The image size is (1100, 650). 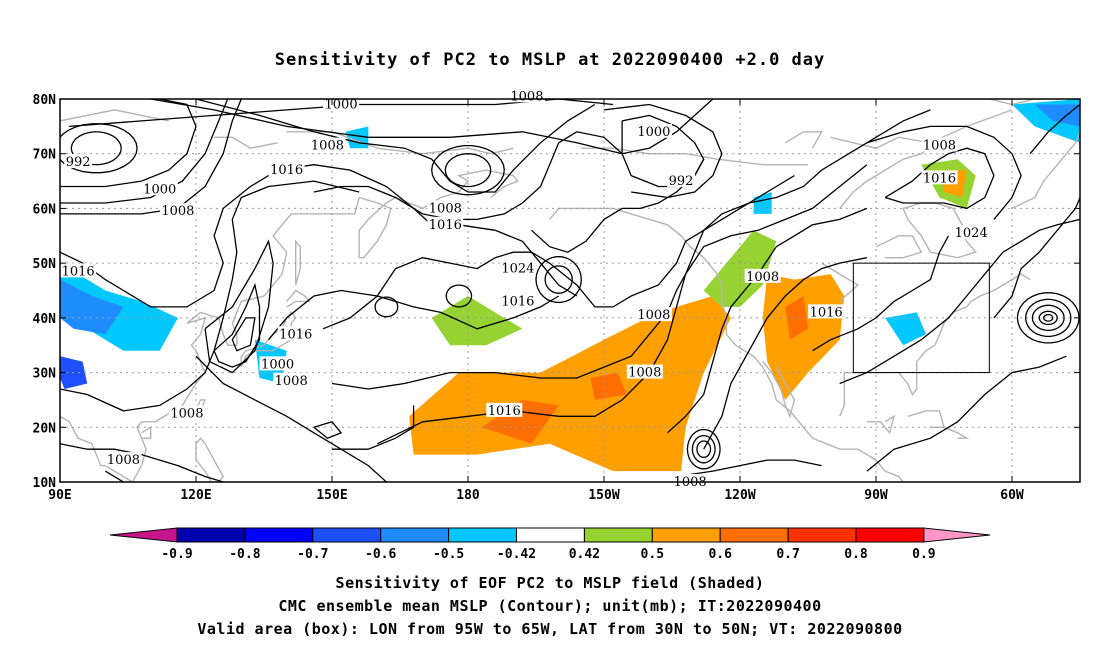 I want to click on colorbar-tick-label: 0.6, so click(x=720, y=554).